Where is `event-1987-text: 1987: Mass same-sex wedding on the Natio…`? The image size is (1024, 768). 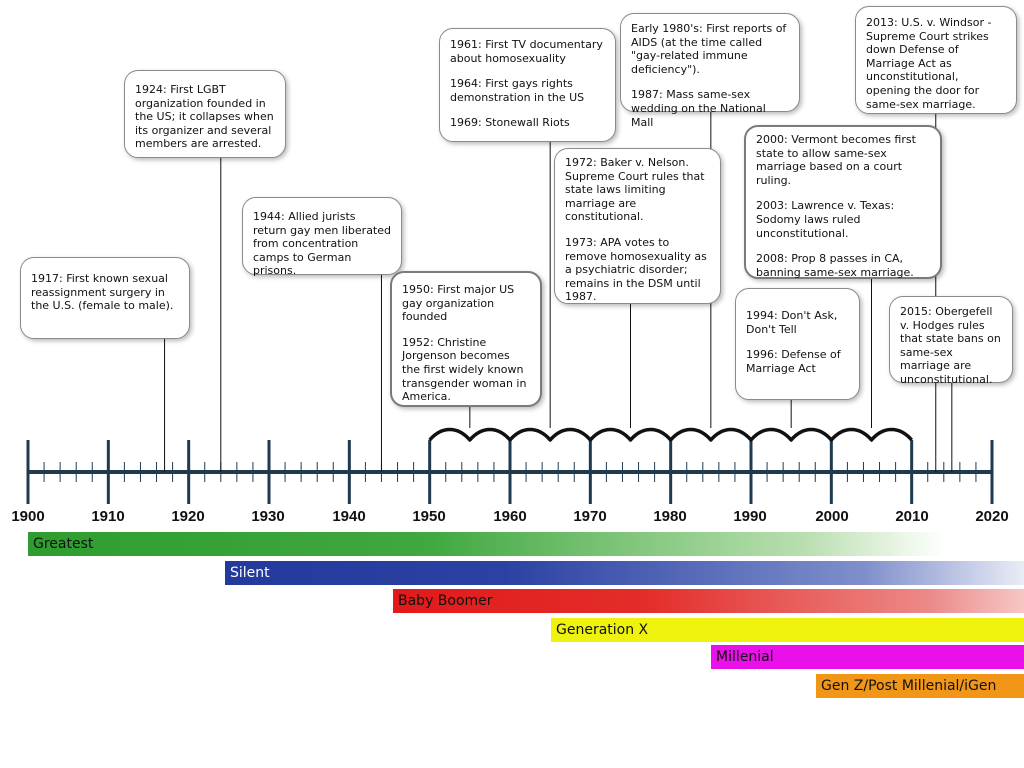
event-1987-text: 1987: Mass same-sex wedding on the Natio… is located at coordinates (698, 108).